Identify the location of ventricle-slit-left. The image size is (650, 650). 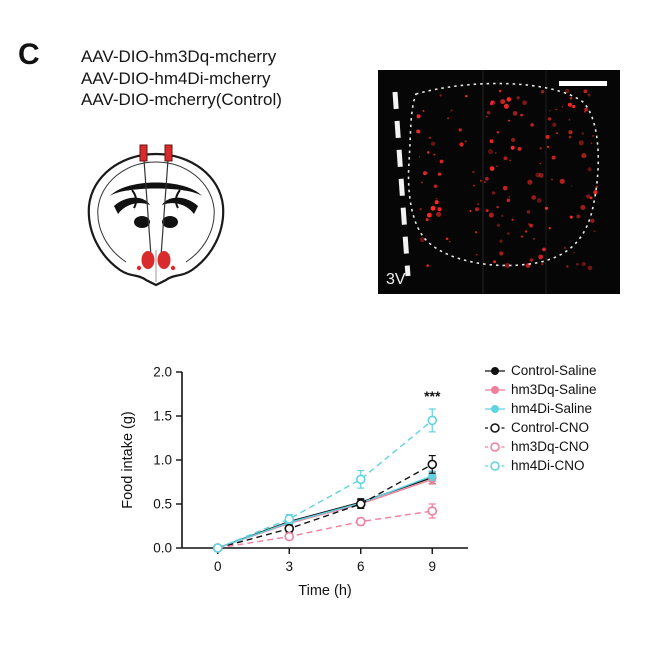
(134, 199).